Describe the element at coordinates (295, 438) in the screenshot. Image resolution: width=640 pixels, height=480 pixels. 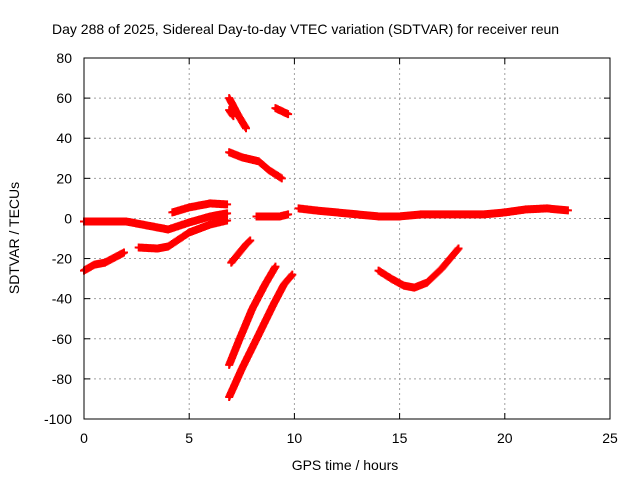
I see `x-tick-label: 10` at that location.